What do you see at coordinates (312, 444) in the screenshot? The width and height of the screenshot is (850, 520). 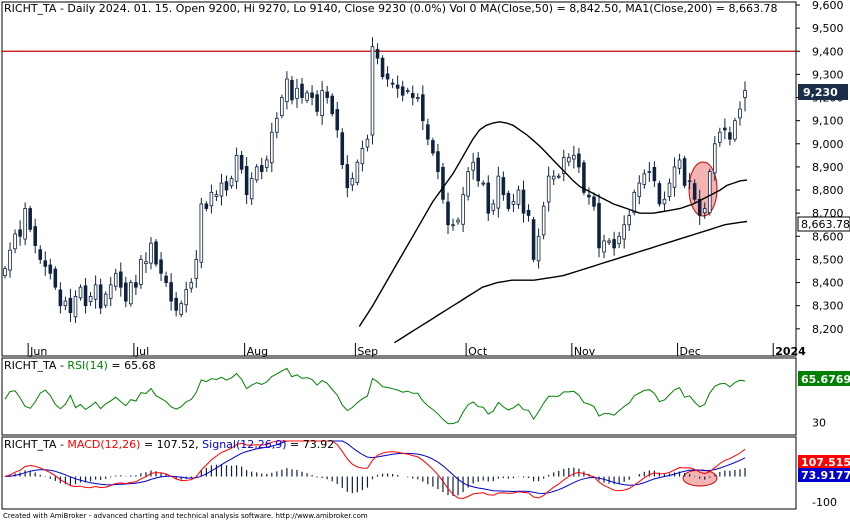 I see `signal-header-value: = 73.92` at bounding box center [312, 444].